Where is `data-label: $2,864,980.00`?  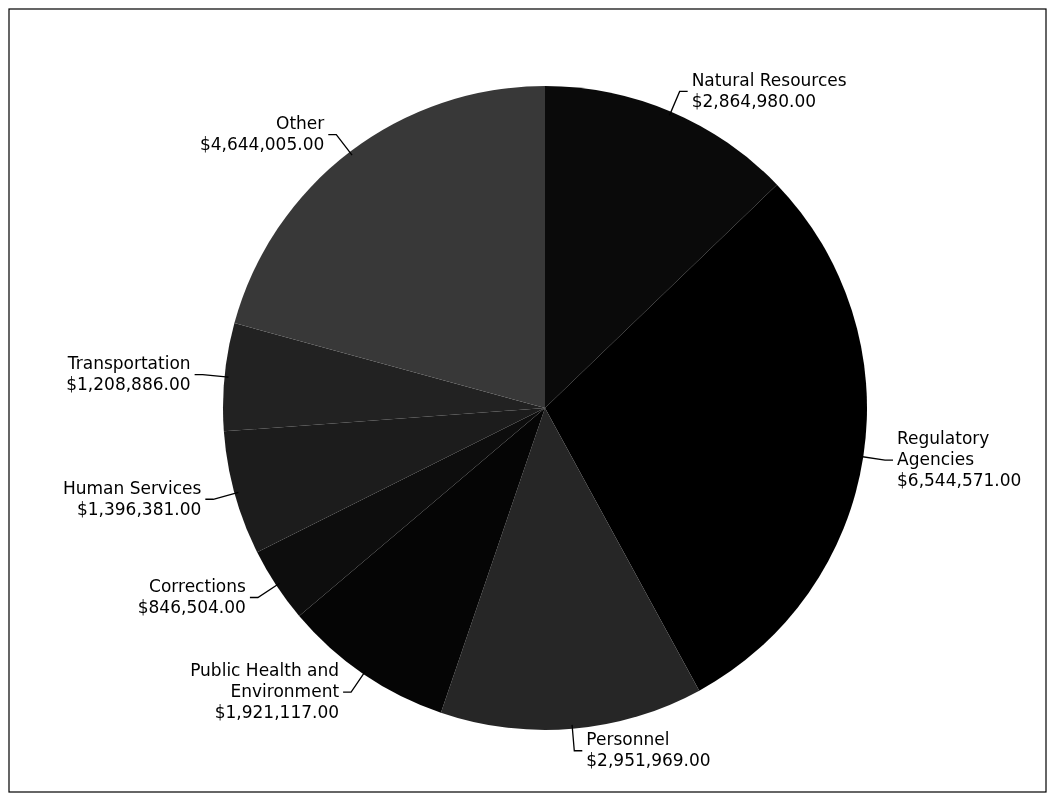 data-label: $2,864,980.00 is located at coordinates (754, 100).